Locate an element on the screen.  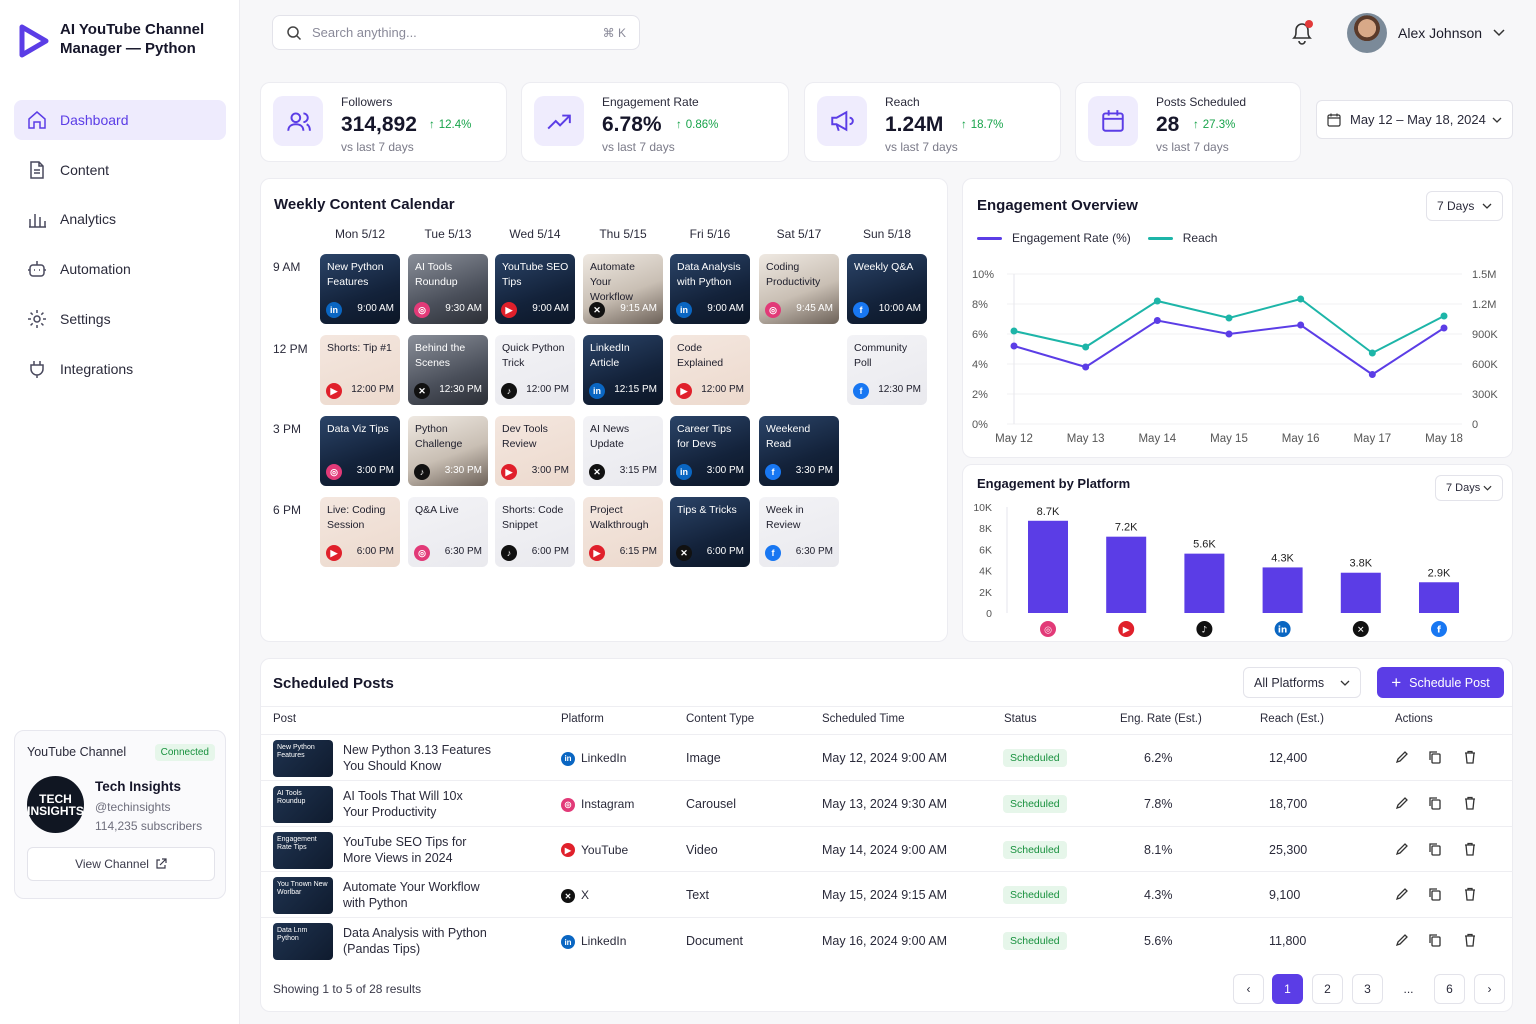
search-bar: Search anything... ⌘ K is located at coordinates (456, 32).